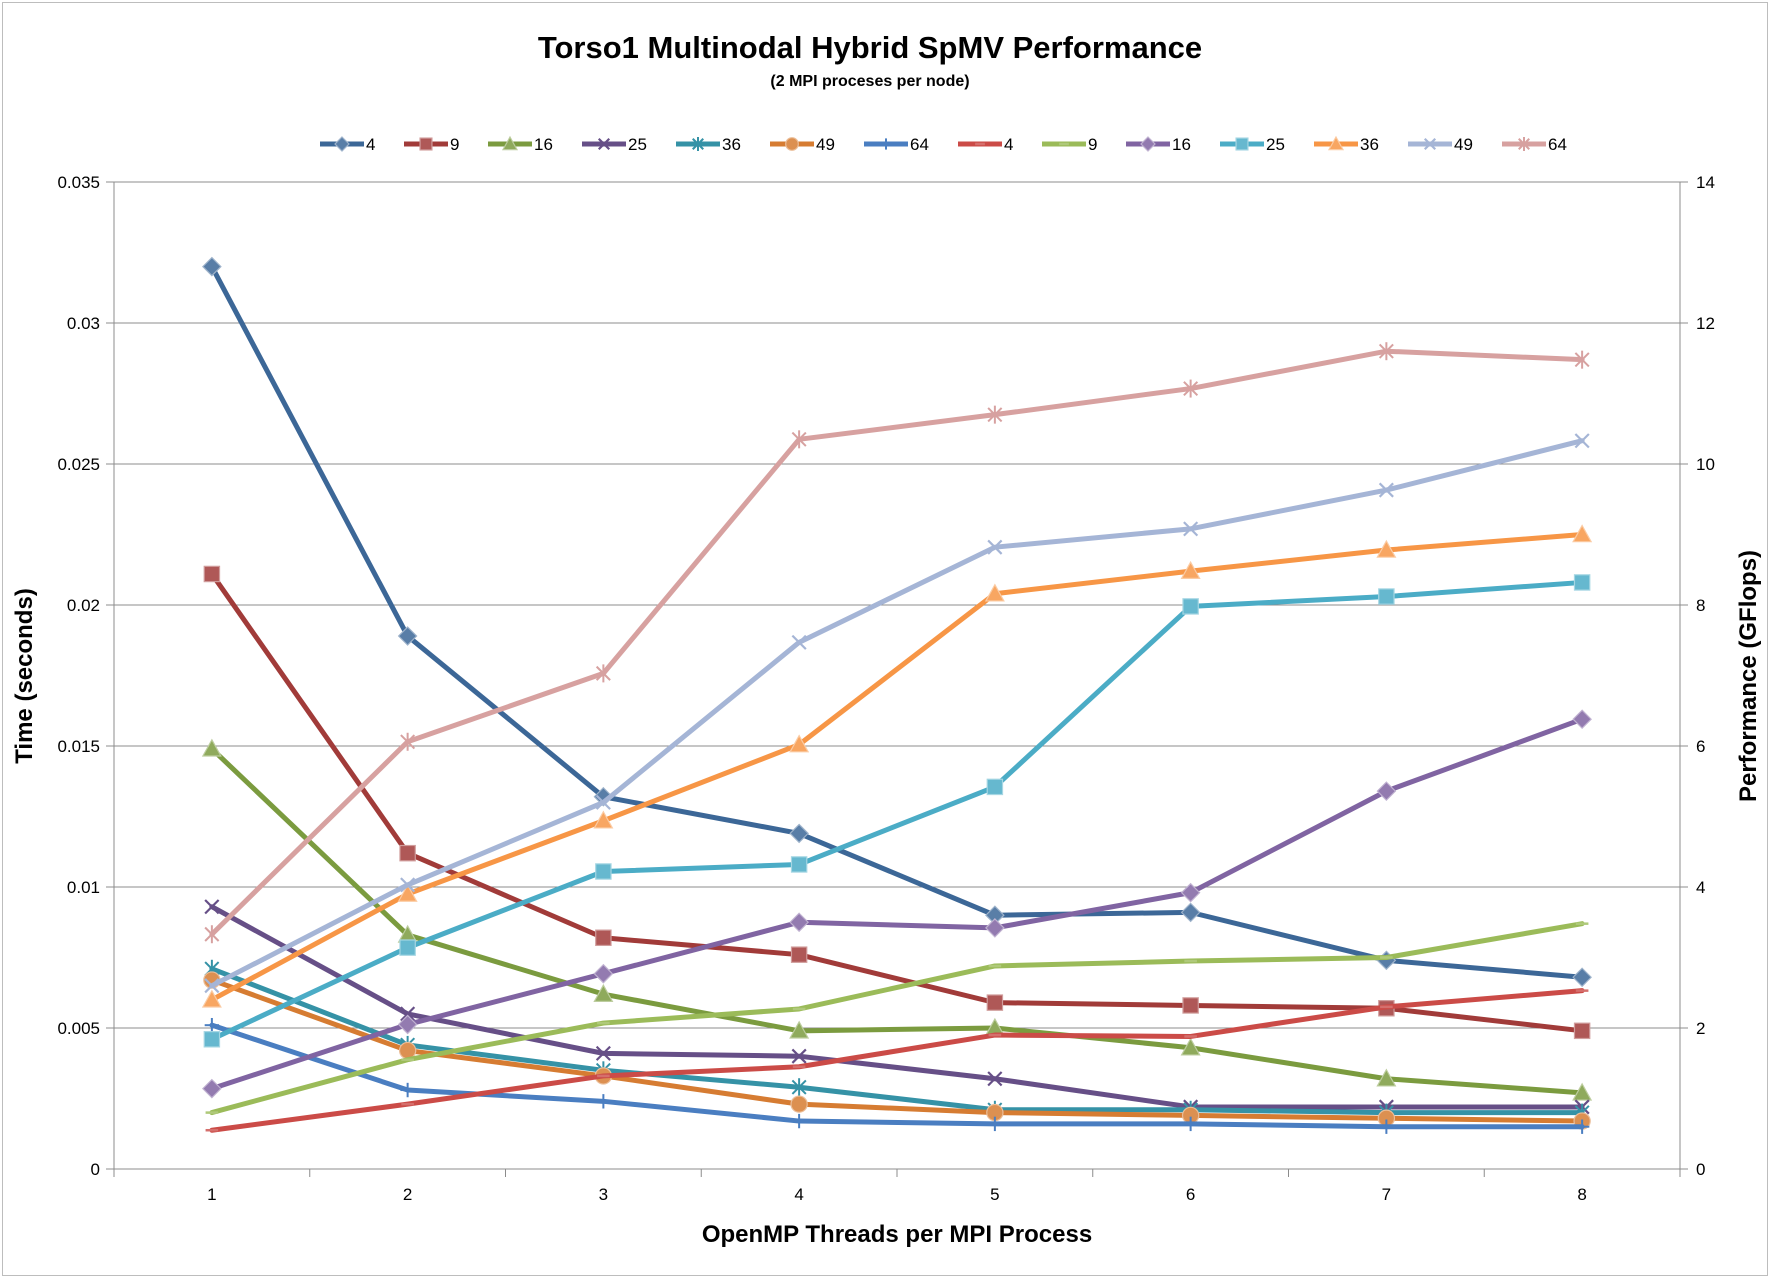 The image size is (1772, 1280). I want to click on x-tick-label: 1, so click(211, 1194).